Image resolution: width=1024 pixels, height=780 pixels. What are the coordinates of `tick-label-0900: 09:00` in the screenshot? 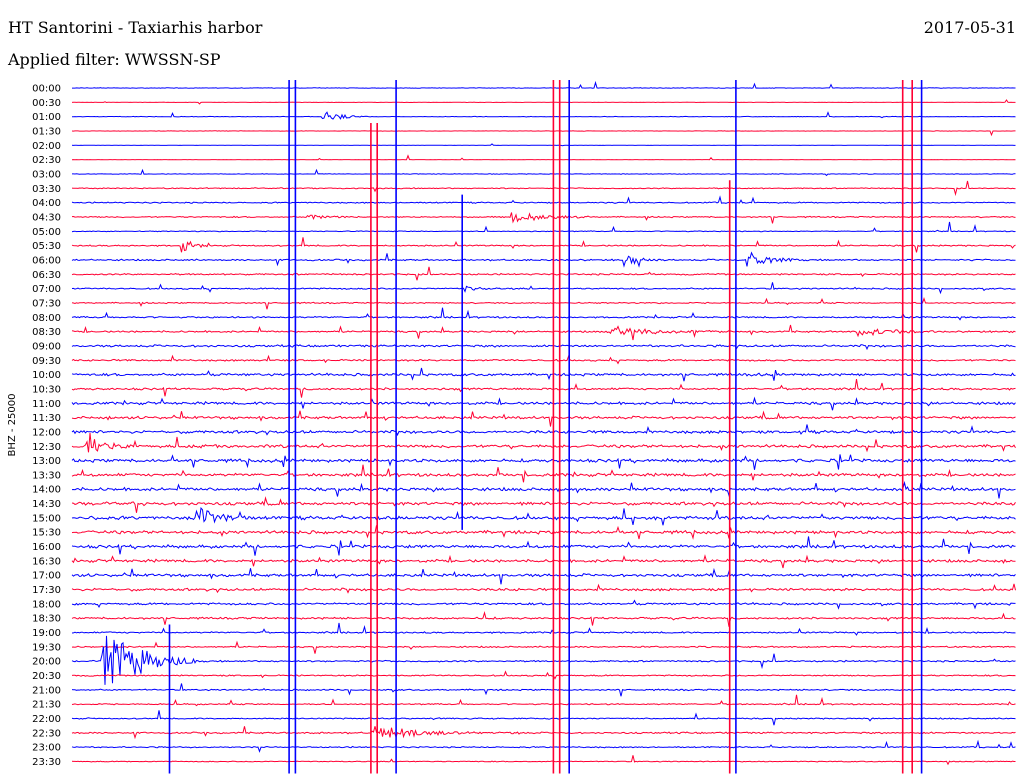 It's located at (46, 346).